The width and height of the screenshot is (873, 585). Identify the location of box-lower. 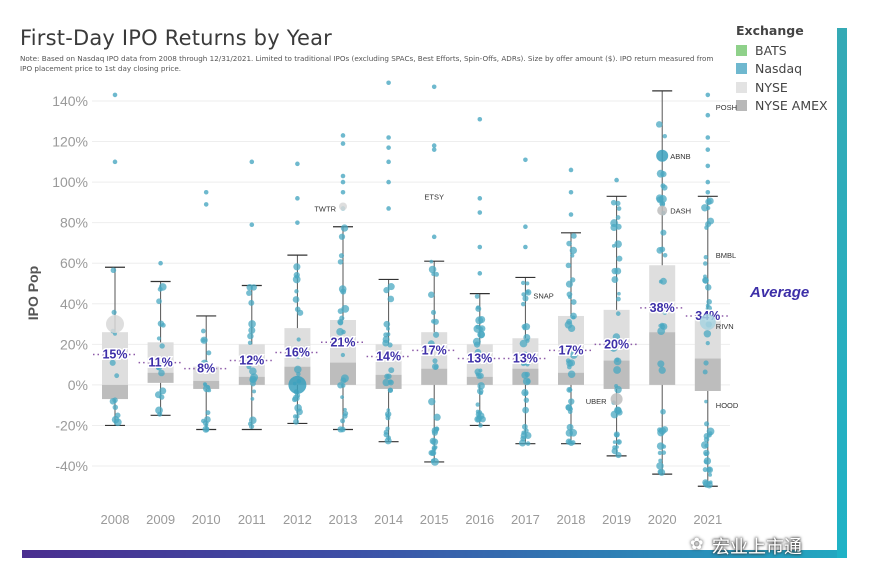
(571, 378).